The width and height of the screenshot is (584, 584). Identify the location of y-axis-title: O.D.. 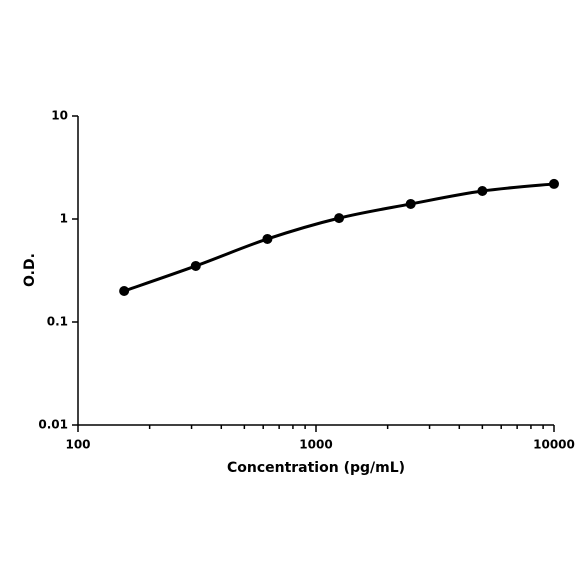
(30, 270).